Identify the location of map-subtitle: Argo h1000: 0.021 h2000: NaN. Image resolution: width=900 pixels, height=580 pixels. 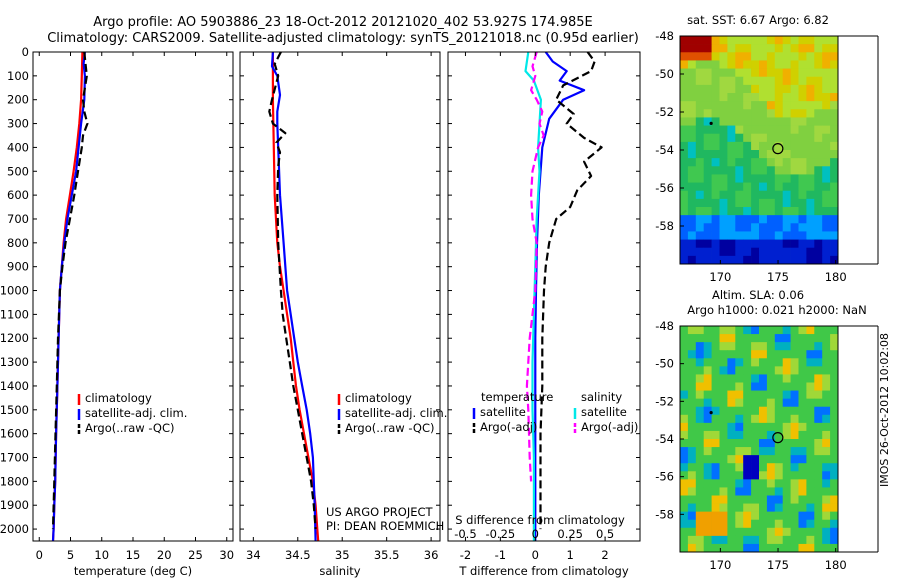
(776, 310).